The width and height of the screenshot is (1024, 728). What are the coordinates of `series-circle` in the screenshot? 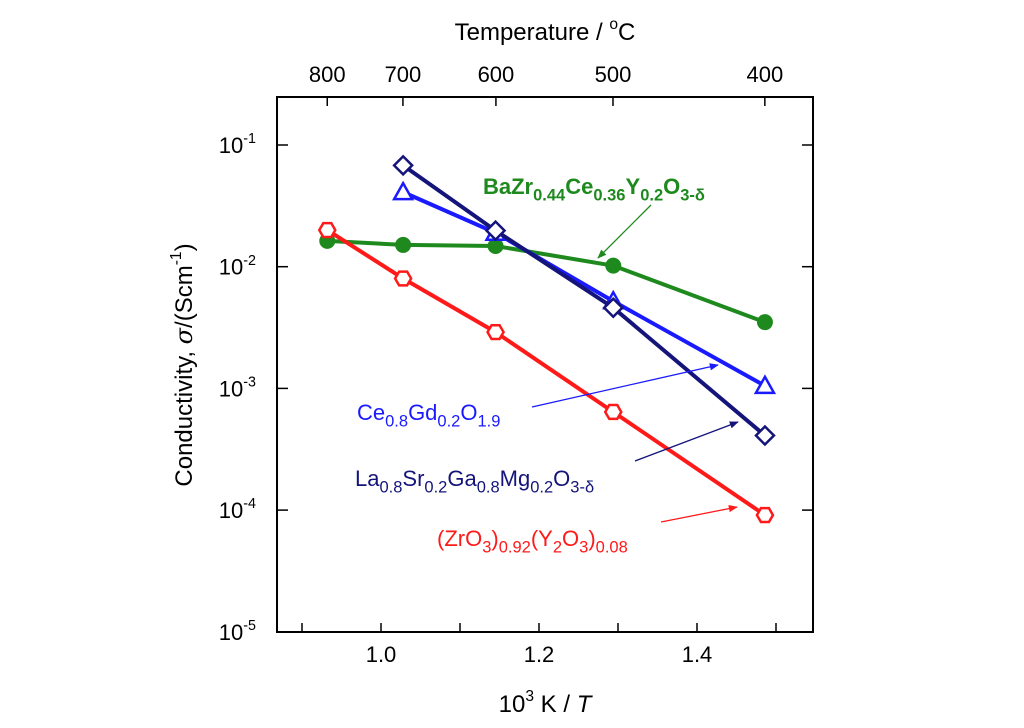 It's located at (546, 281).